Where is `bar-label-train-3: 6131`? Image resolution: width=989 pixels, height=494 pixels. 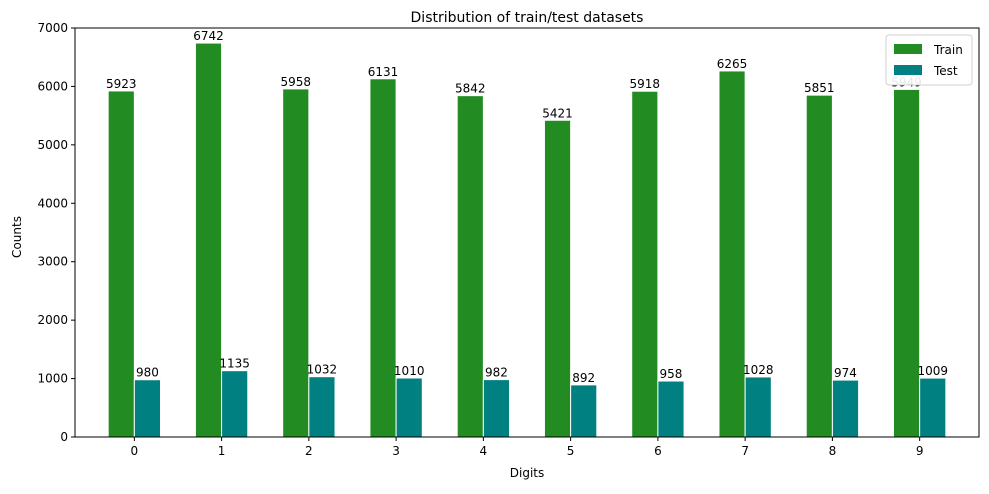 bar-label-train-3: 6131 is located at coordinates (383, 72).